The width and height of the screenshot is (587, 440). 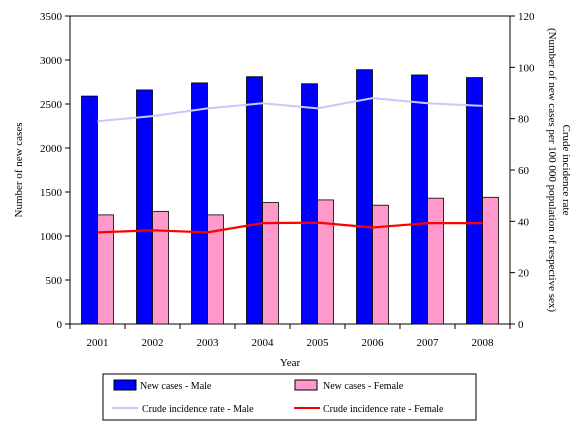 What do you see at coordinates (208, 343) in the screenshot?
I see `x-tick-label: 2003` at bounding box center [208, 343].